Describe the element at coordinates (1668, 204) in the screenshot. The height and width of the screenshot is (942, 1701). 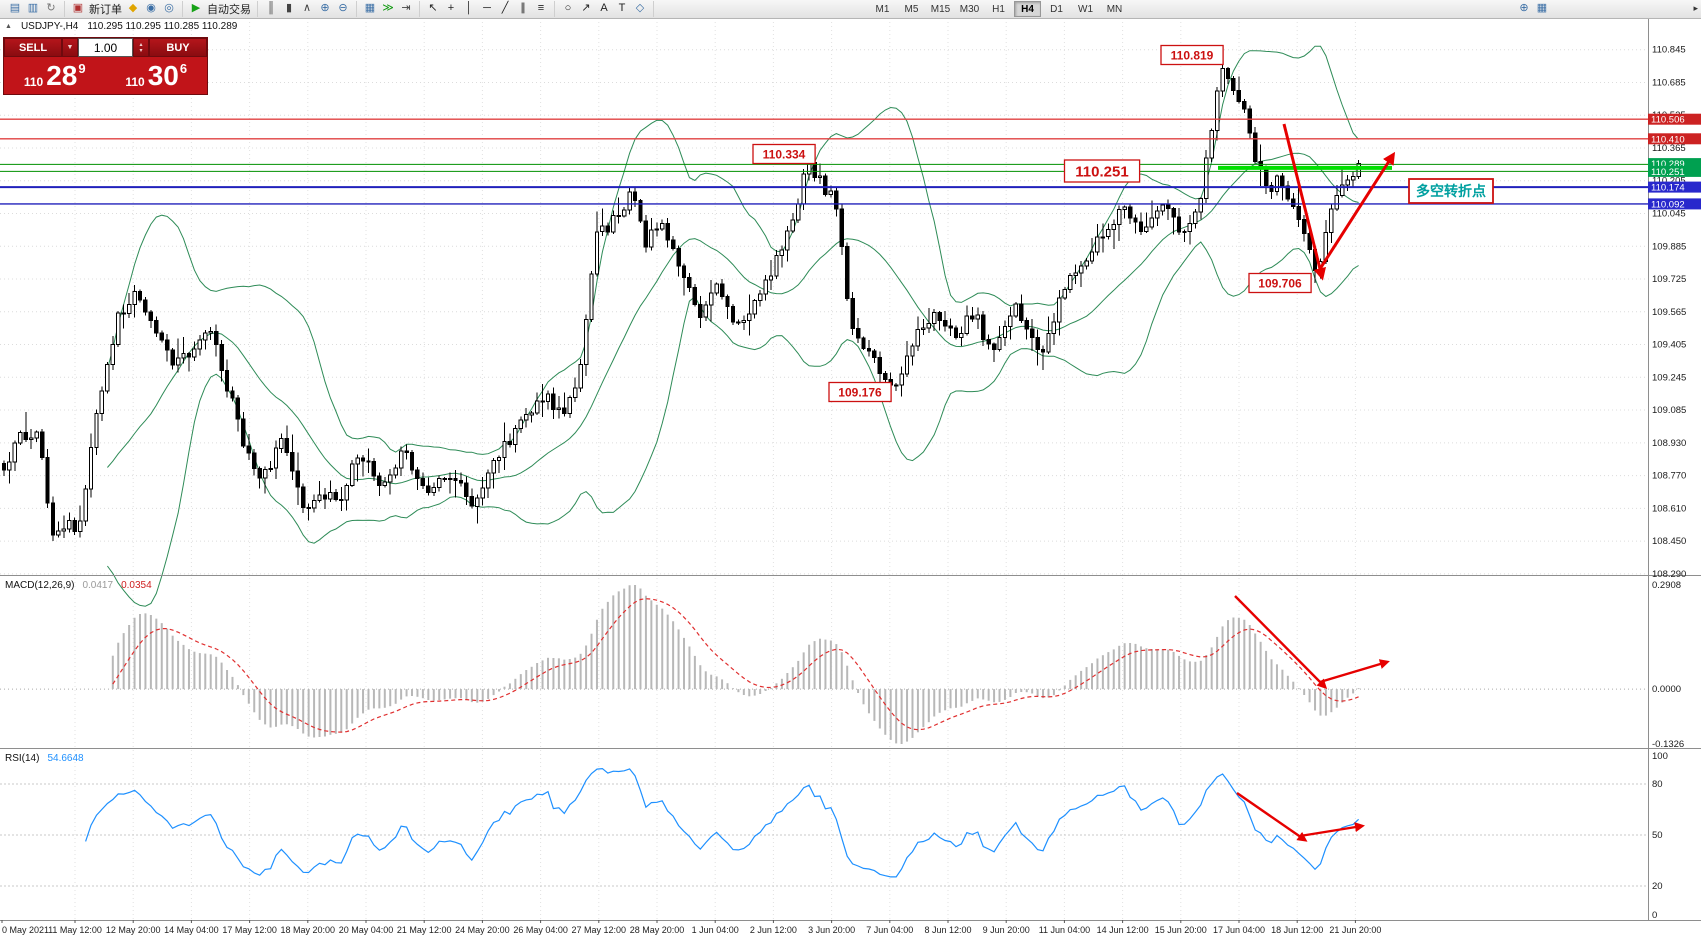
I see `svg-text: 110.092` at that location.